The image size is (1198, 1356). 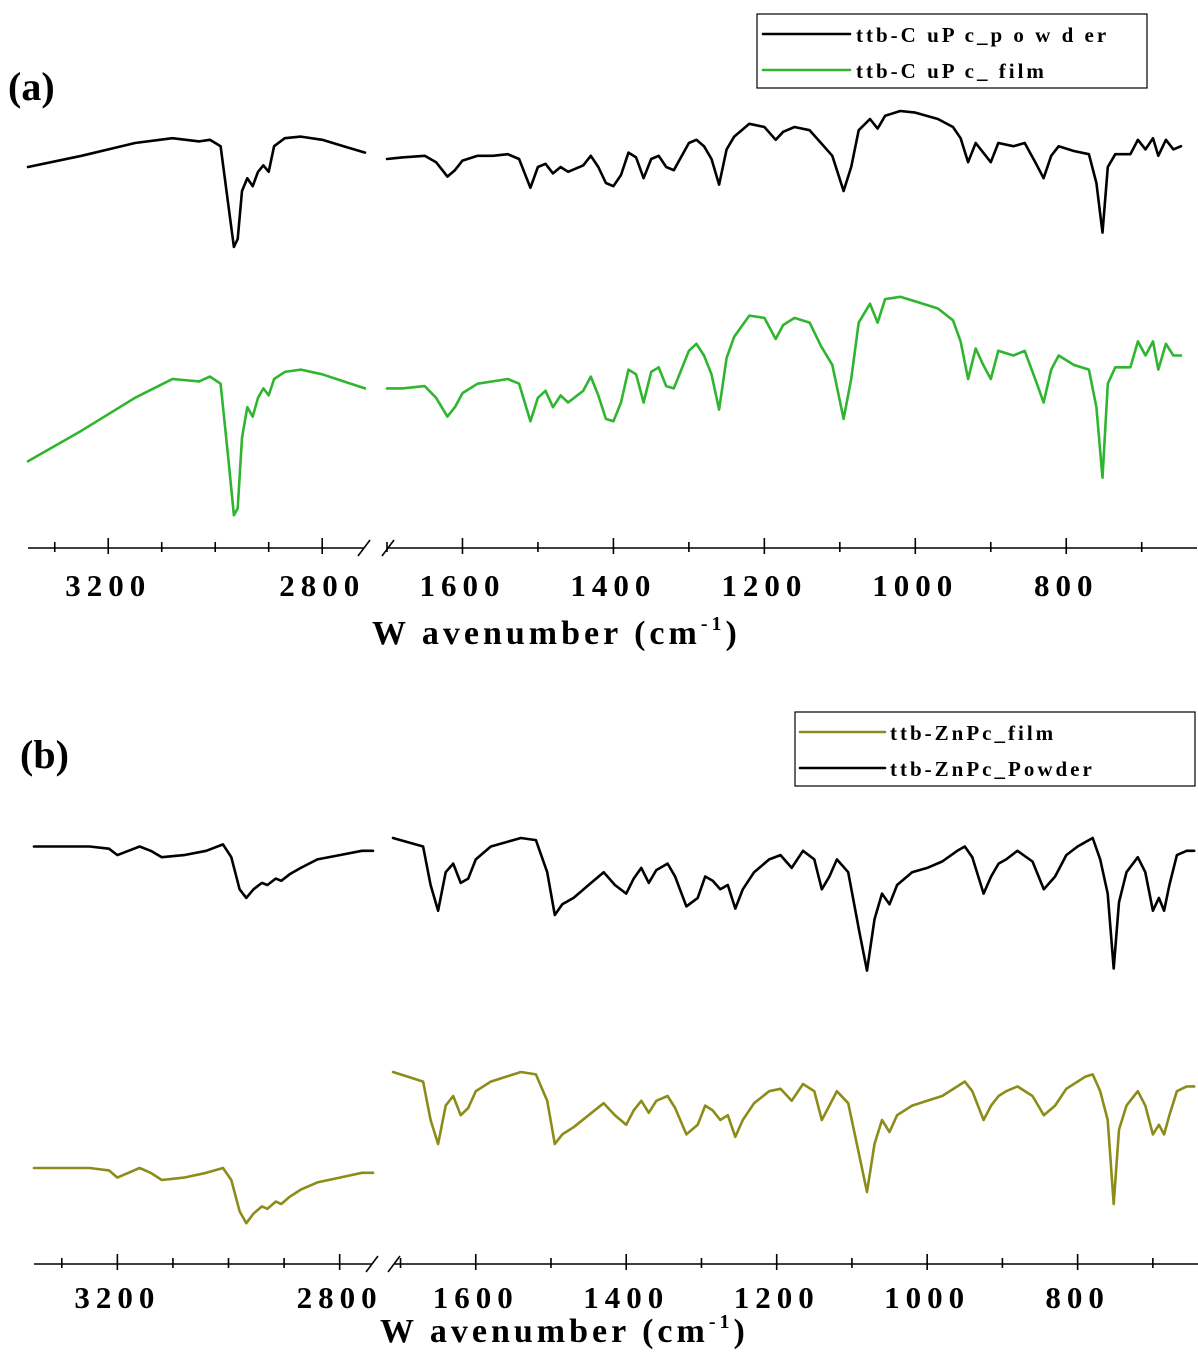 What do you see at coordinates (1066, 585) in the screenshot?
I see `panel-a-right-tick-label-800: 800` at bounding box center [1066, 585].